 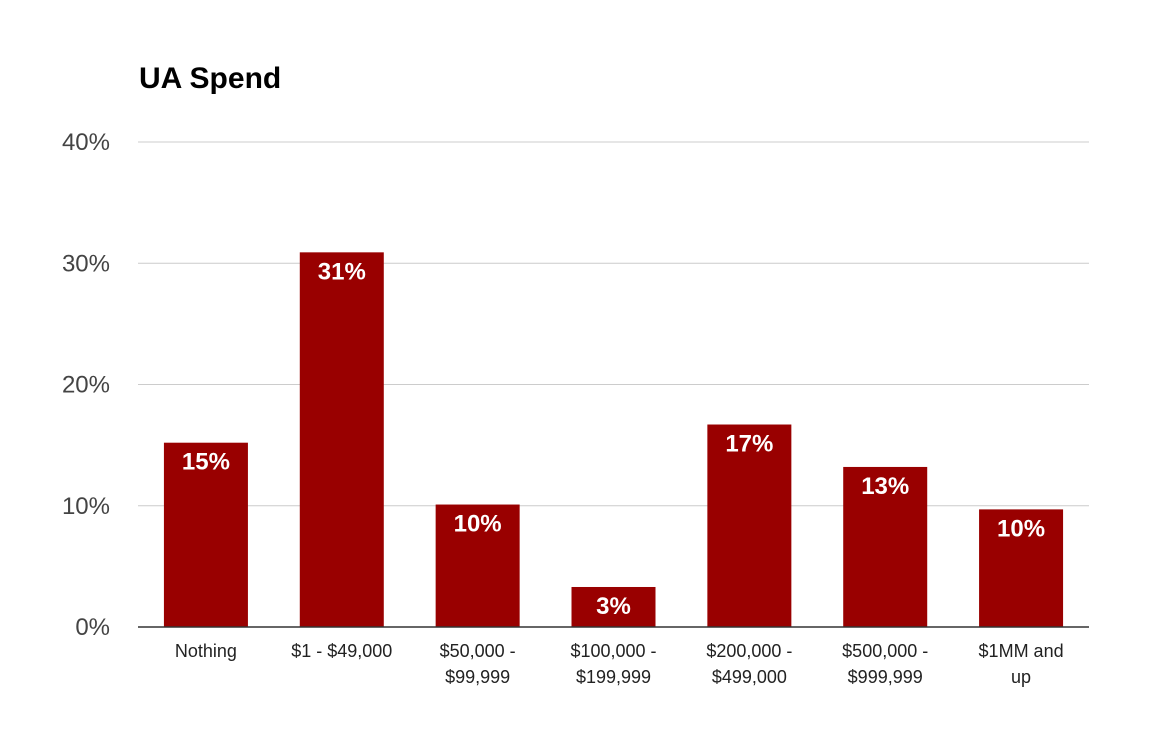 I want to click on data-label: 3%, so click(x=613, y=606).